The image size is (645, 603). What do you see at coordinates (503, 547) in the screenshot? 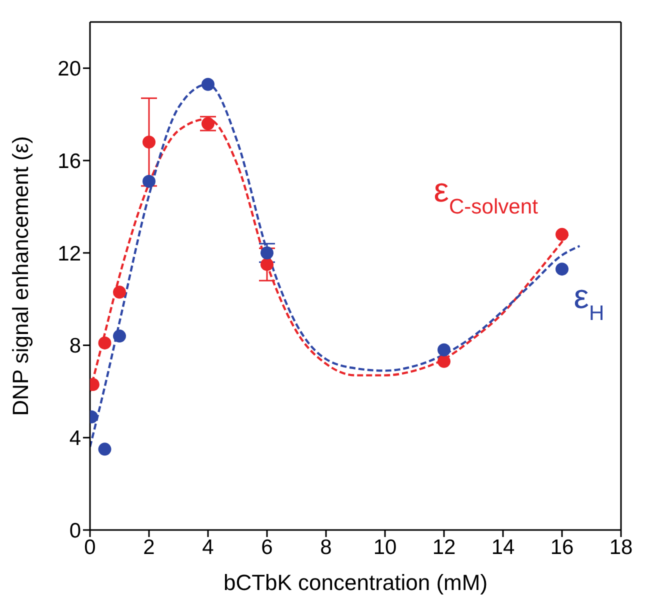
I see `x-tick-label: 14` at bounding box center [503, 547].